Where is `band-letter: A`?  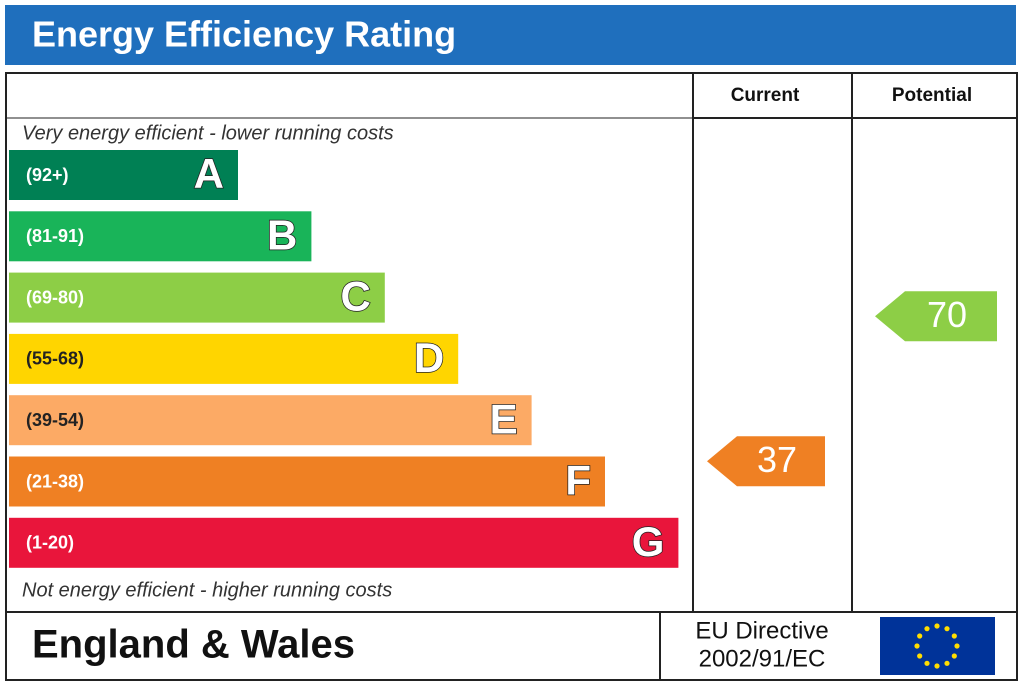 band-letter: A is located at coordinates (209, 173).